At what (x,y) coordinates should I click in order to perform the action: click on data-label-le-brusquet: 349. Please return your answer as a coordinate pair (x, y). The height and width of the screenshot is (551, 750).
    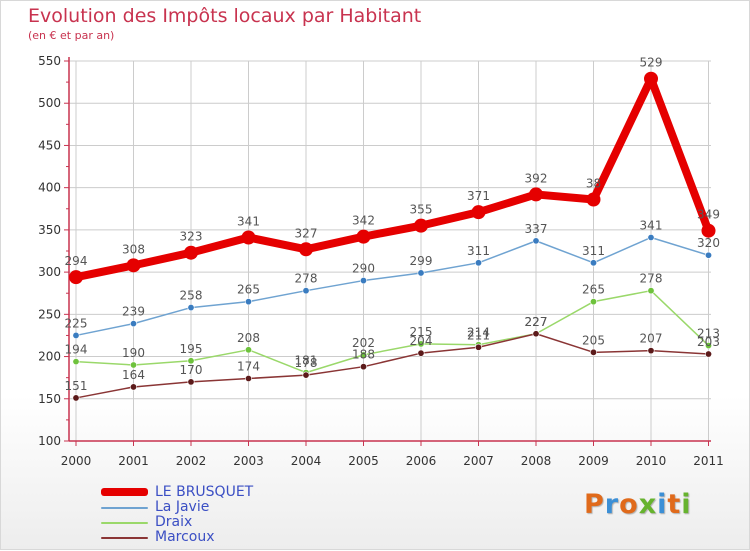
    Looking at the image, I should click on (708, 215).